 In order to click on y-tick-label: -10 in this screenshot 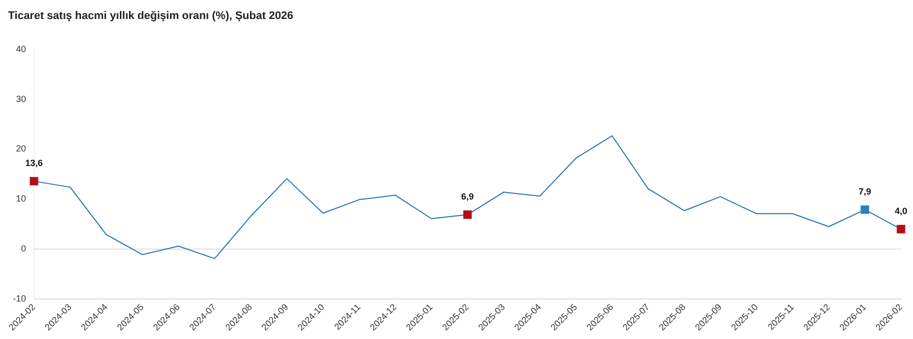, I will do `click(19, 298)`.